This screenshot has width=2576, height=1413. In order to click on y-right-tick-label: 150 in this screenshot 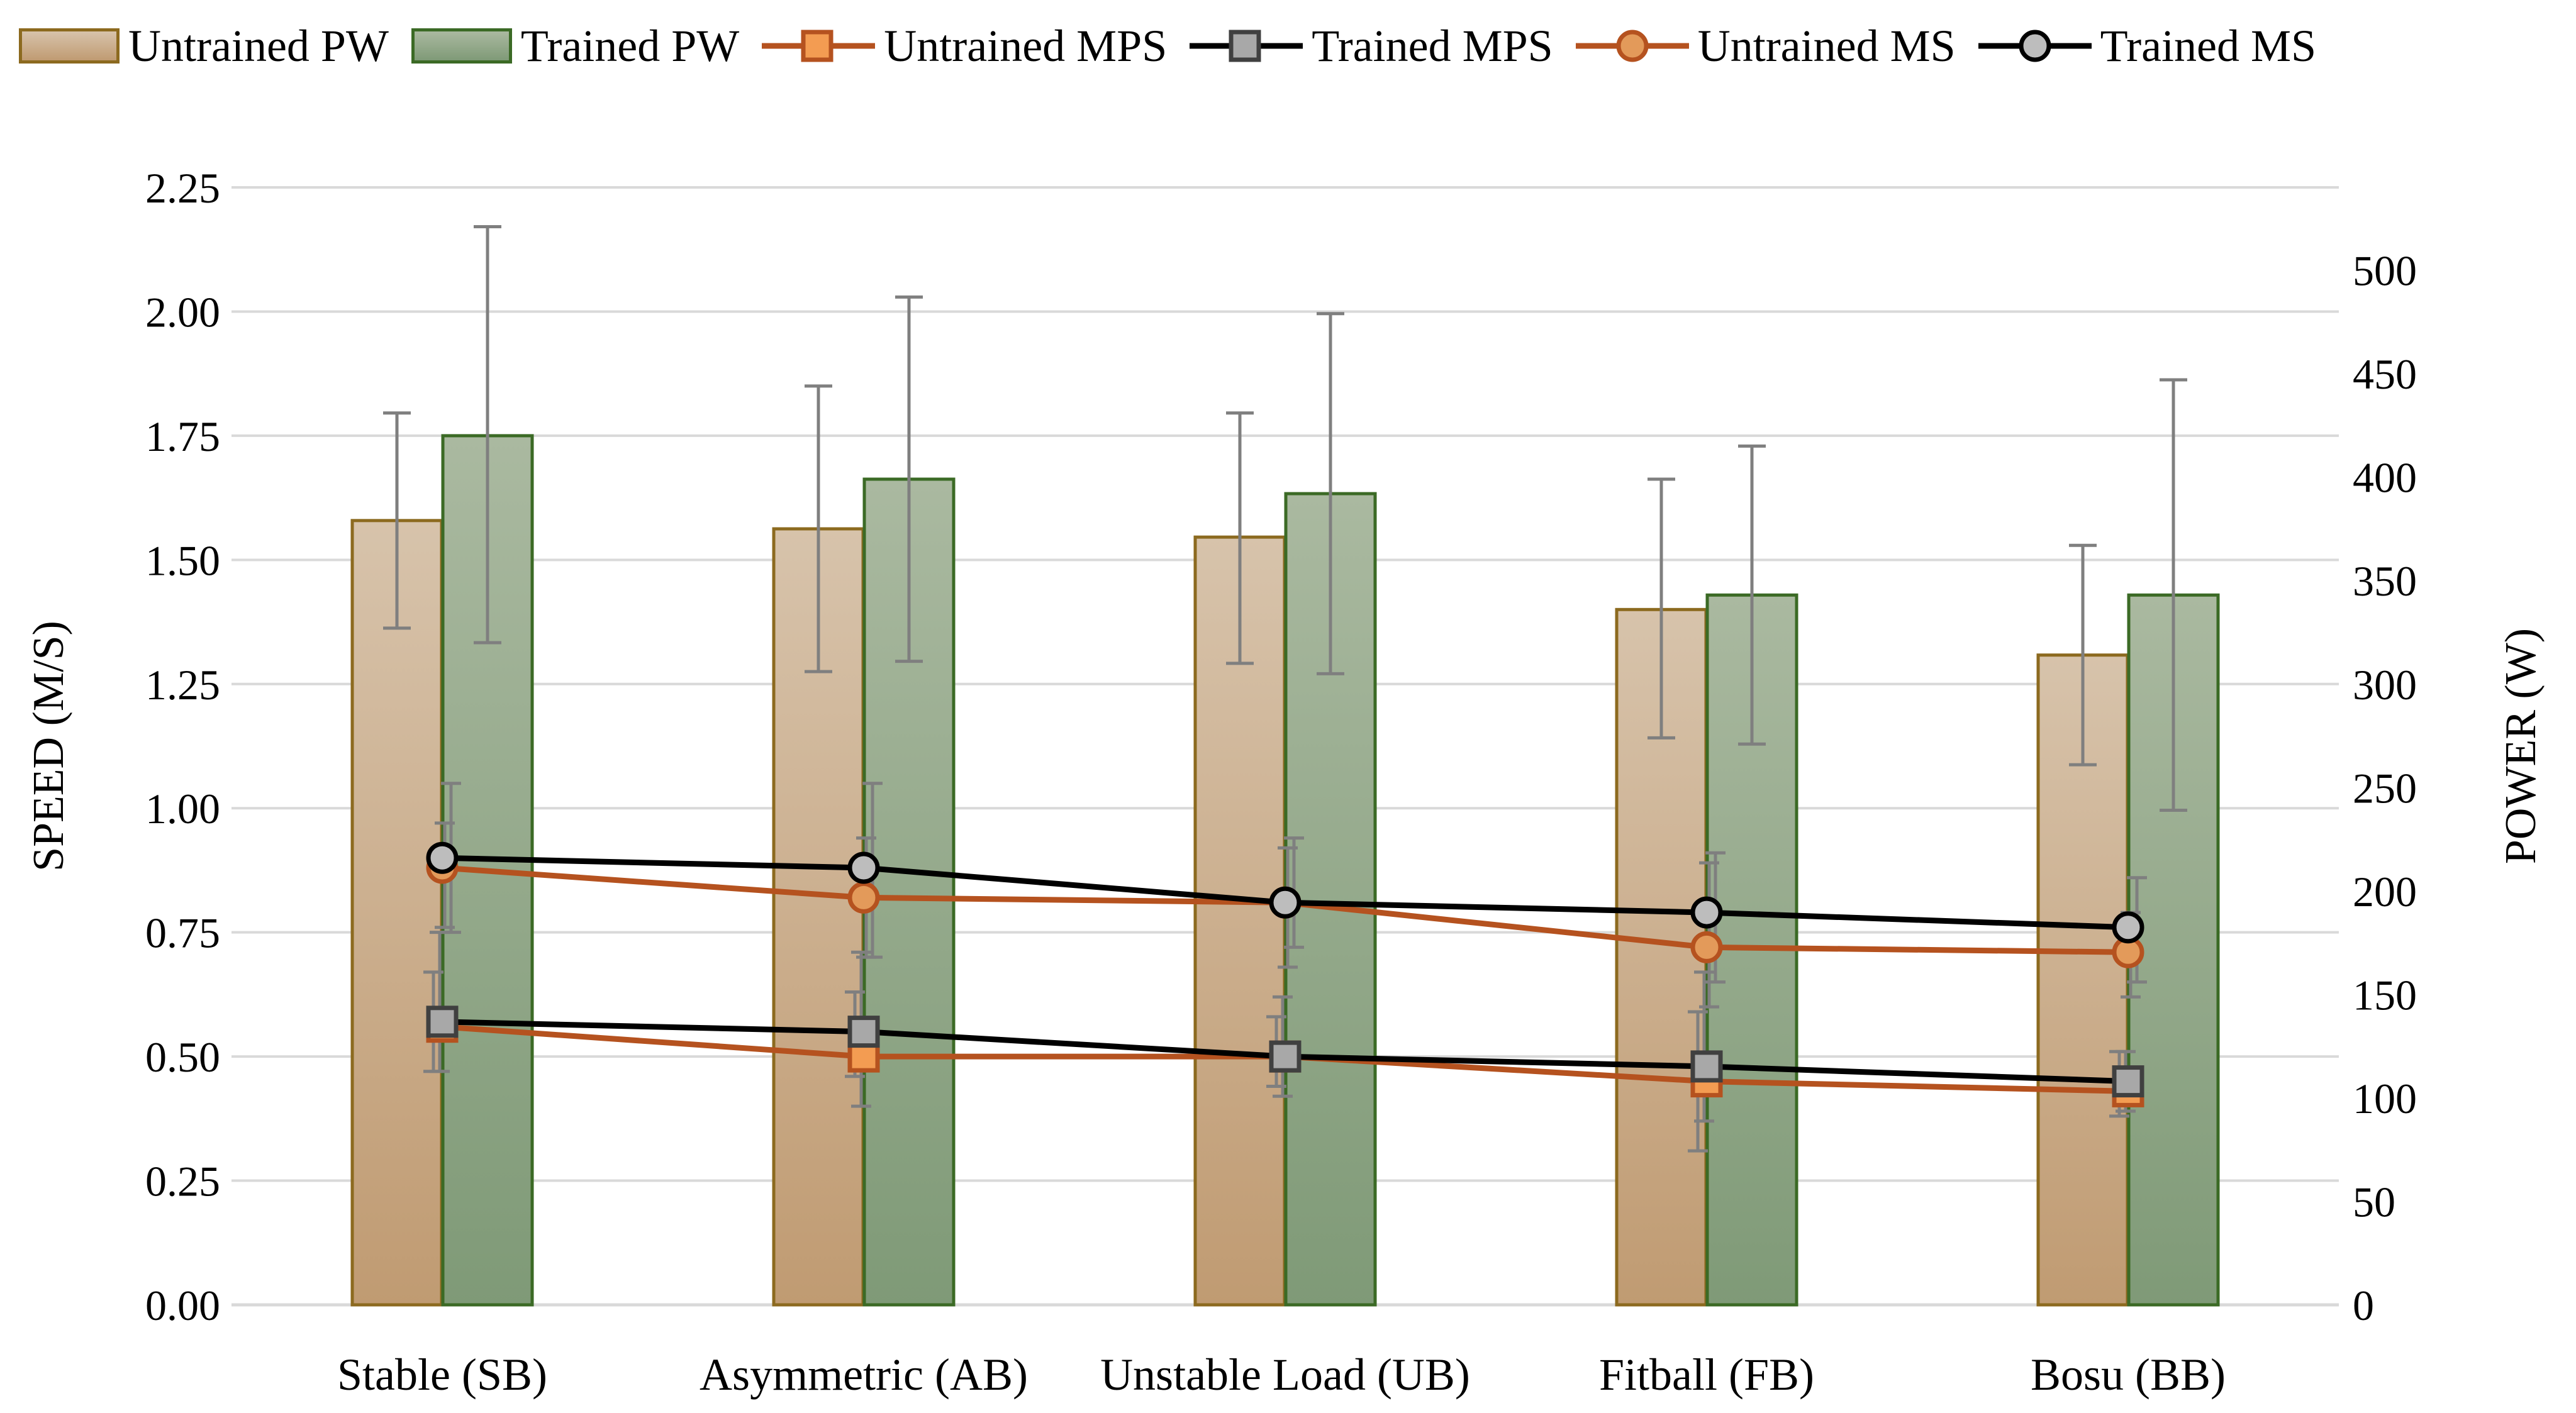, I will do `click(2385, 995)`.